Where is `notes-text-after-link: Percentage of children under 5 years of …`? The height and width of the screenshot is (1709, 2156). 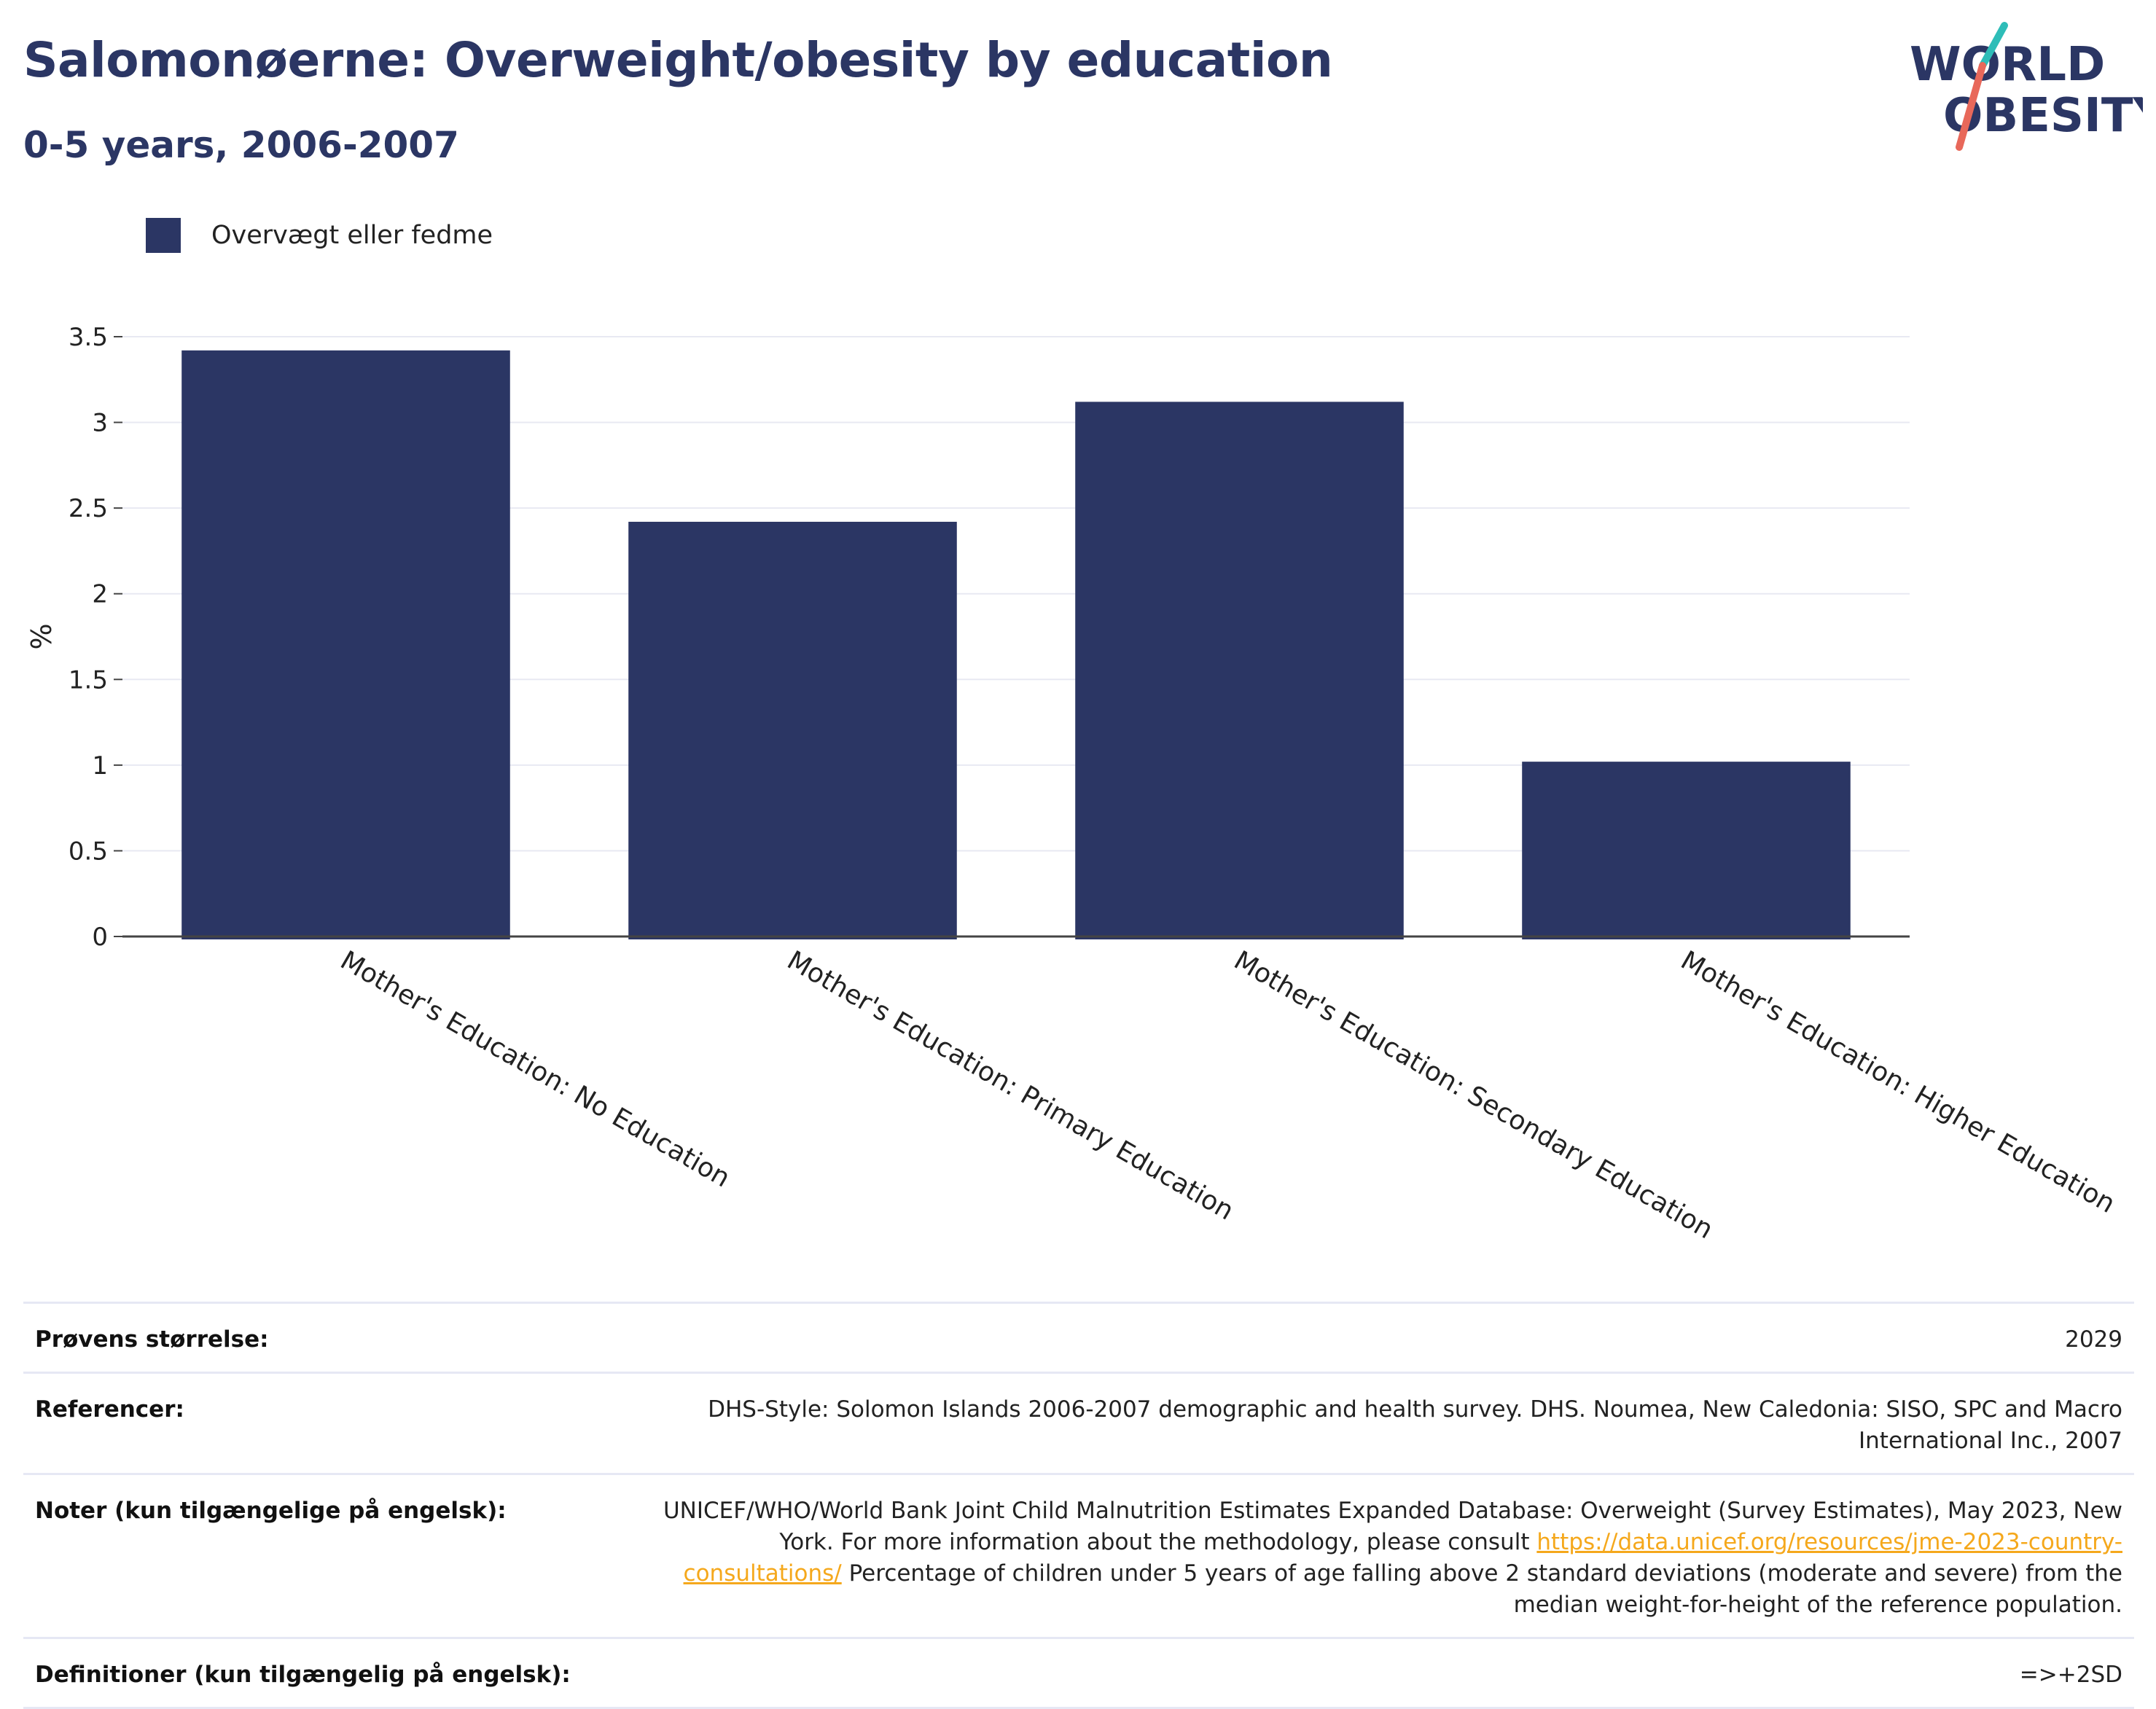
notes-text-after-link: Percentage of children under 5 years of … is located at coordinates (1482, 1589).